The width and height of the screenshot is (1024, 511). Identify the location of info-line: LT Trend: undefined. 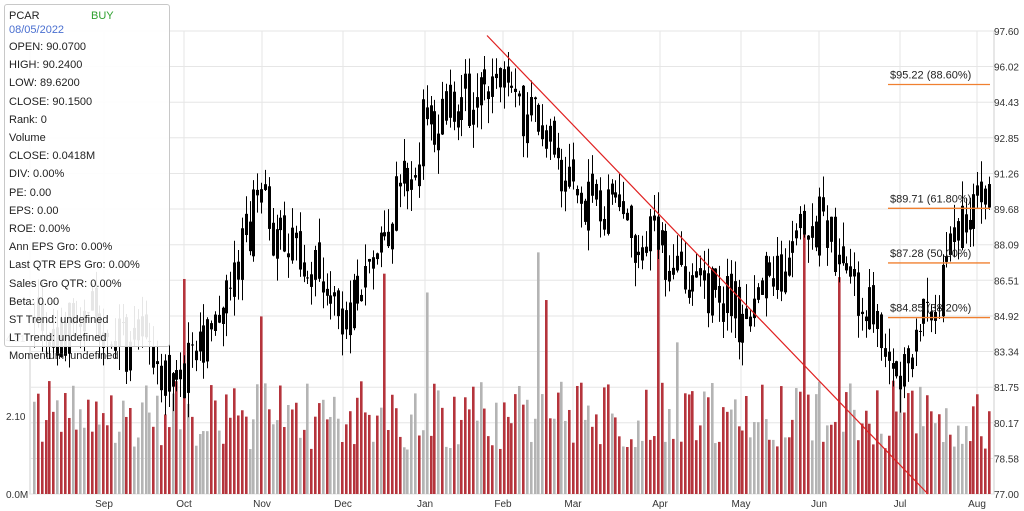
(58, 338).